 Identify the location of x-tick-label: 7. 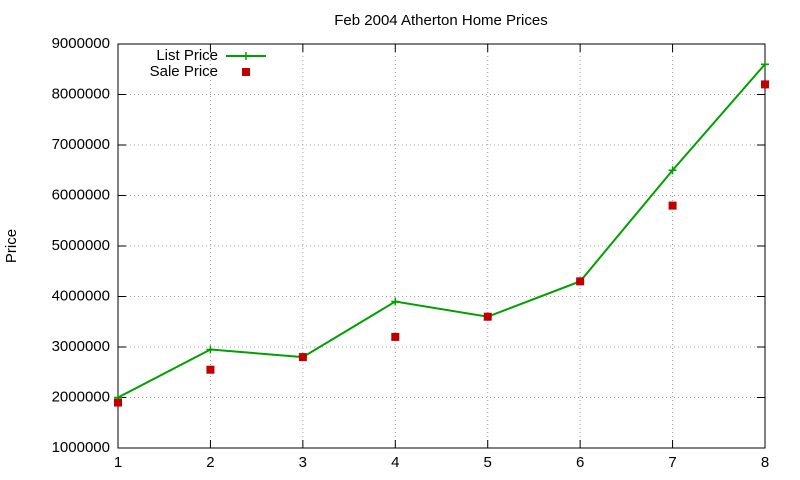
(672, 462).